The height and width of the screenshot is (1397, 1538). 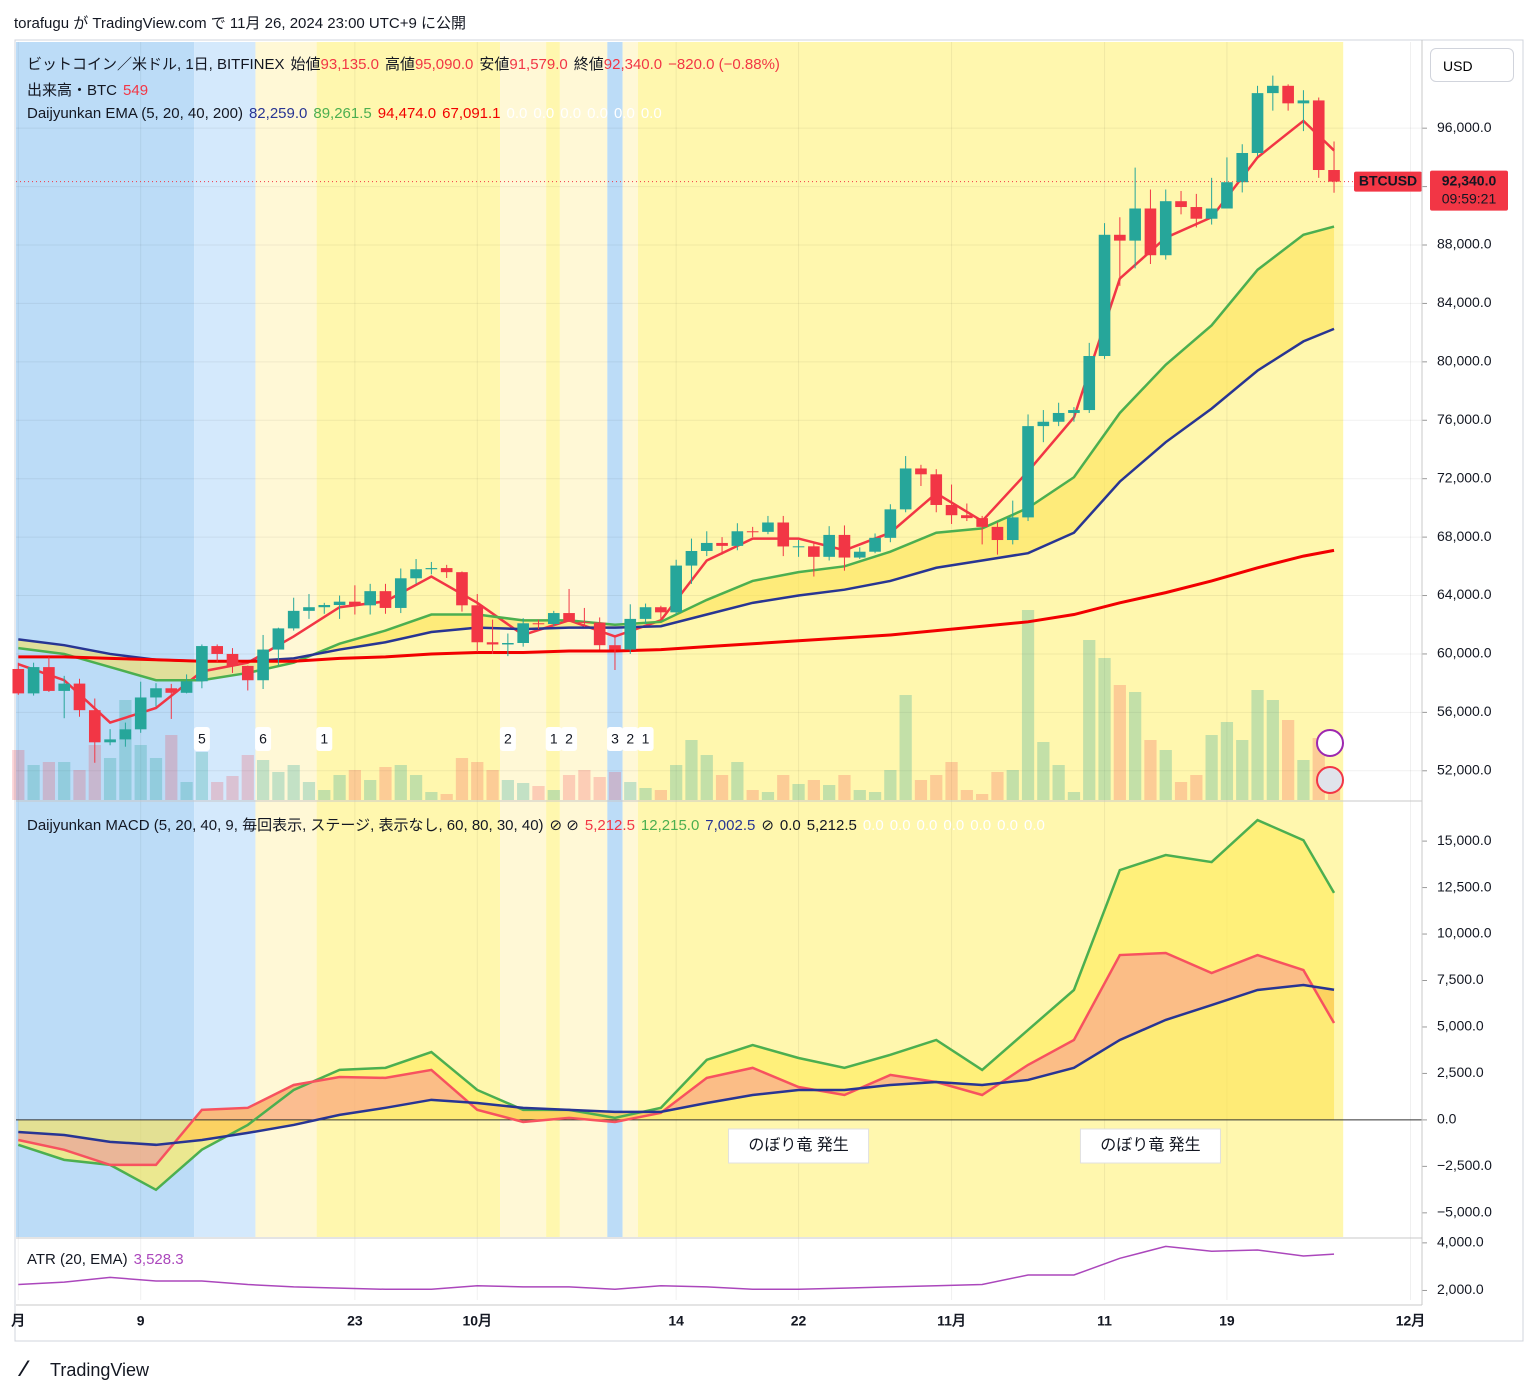 I want to click on y-tick-label: 52,000.0, so click(x=1464, y=769).